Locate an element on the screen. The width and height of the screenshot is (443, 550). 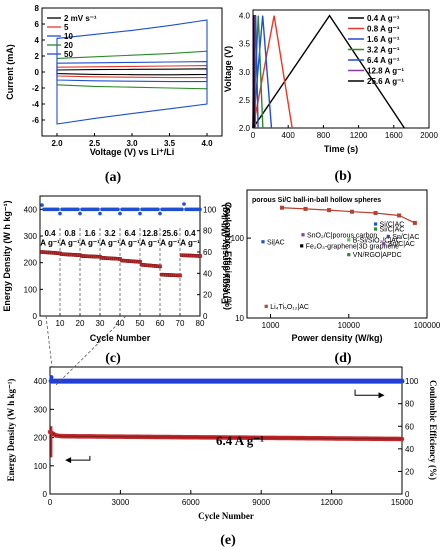
y2-tick-label: 100 is located at coordinates (210, 209).